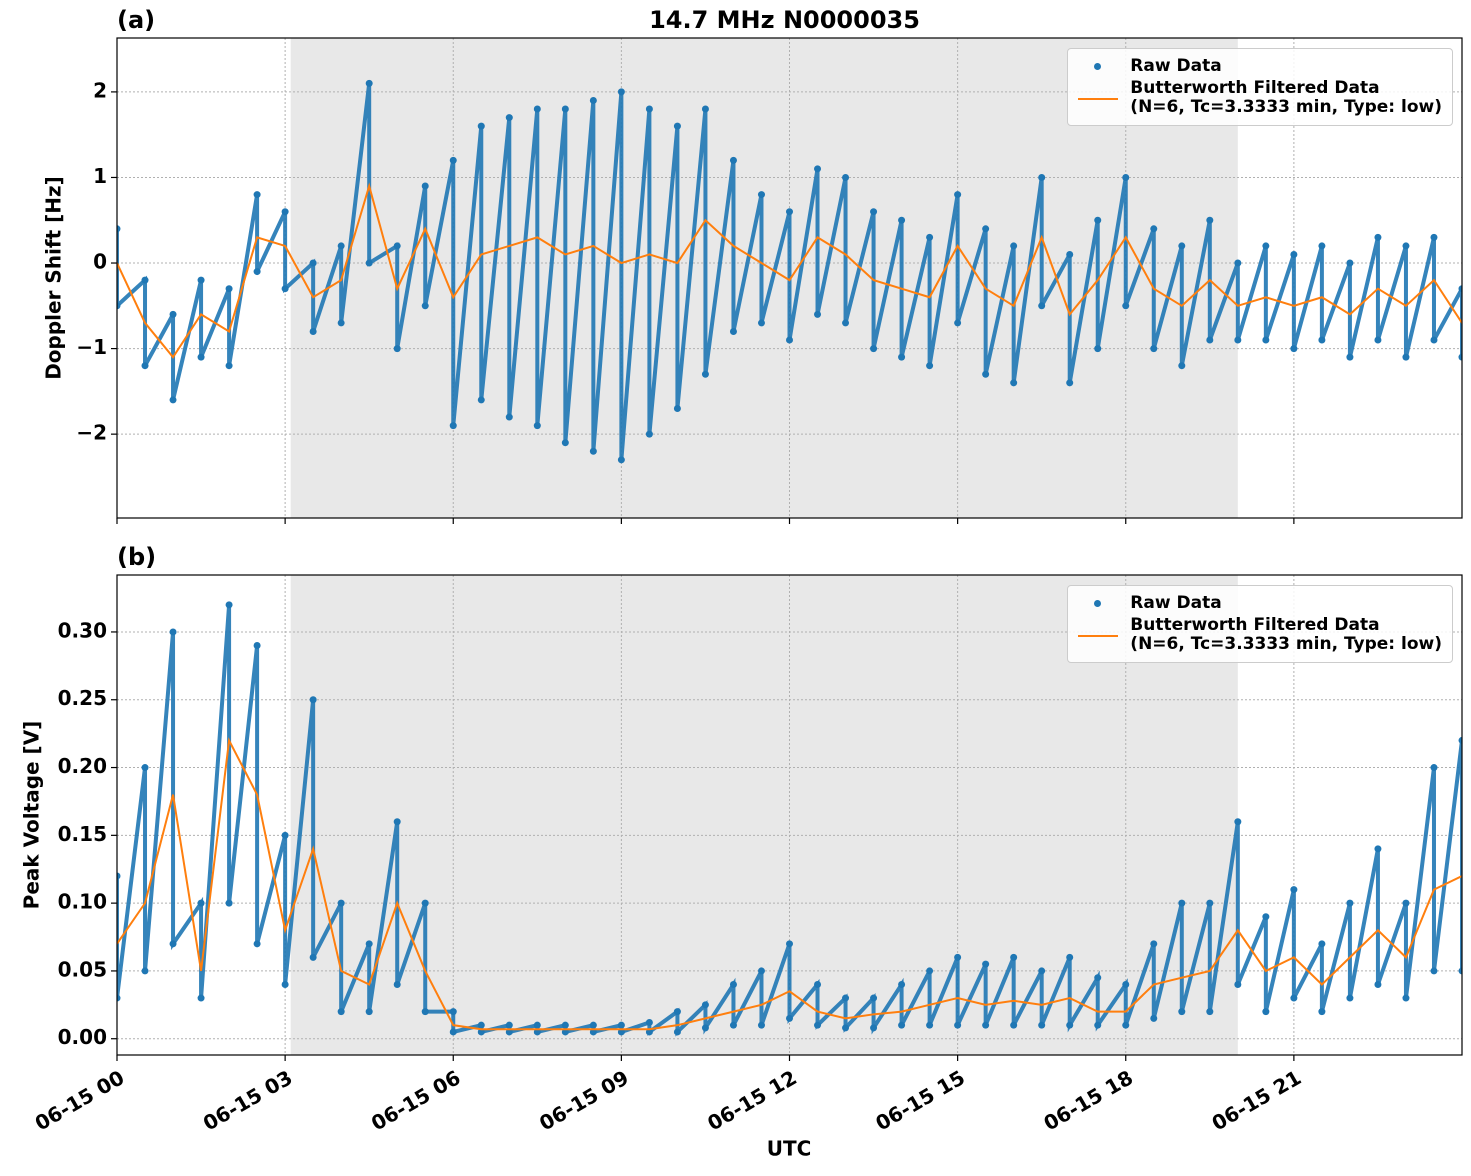  What do you see at coordinates (82, 902) in the screenshot?
I see `y-tick-label: 0.10` at bounding box center [82, 902].